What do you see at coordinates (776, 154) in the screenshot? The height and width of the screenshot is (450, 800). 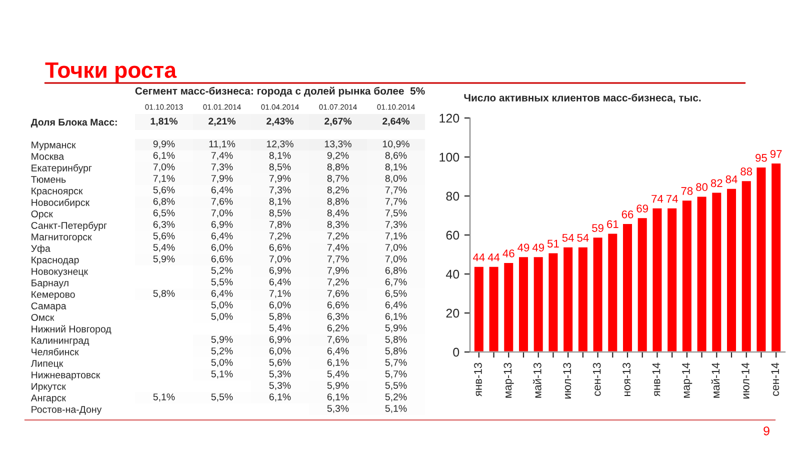 I see `data-label: 97` at bounding box center [776, 154].